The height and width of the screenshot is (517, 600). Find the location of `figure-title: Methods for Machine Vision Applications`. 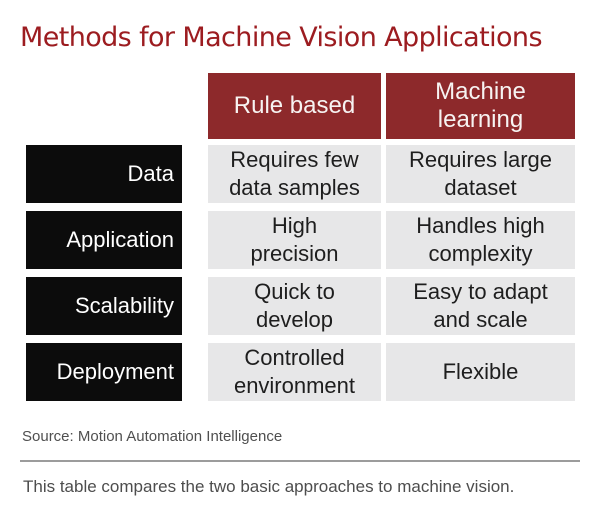

figure-title: Methods for Machine Vision Applications is located at coordinates (281, 37).